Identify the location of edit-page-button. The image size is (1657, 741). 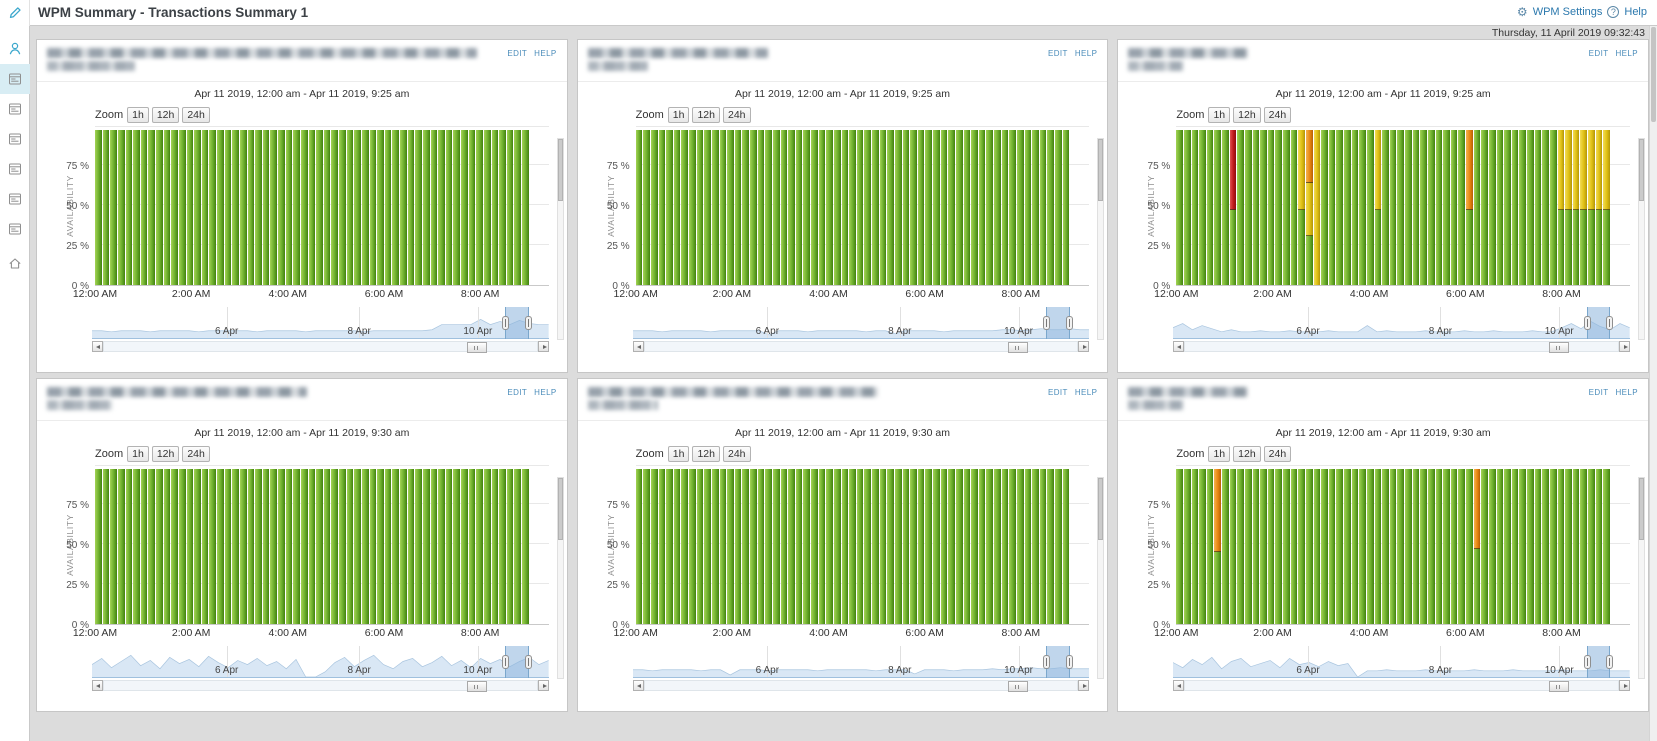
(15, 13).